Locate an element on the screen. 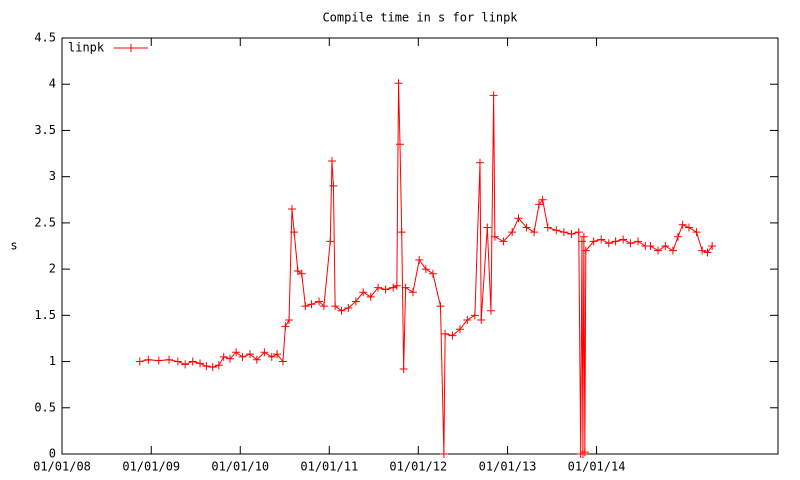 This screenshot has width=800, height=480. y-tick-label: 1 is located at coordinates (52, 361).